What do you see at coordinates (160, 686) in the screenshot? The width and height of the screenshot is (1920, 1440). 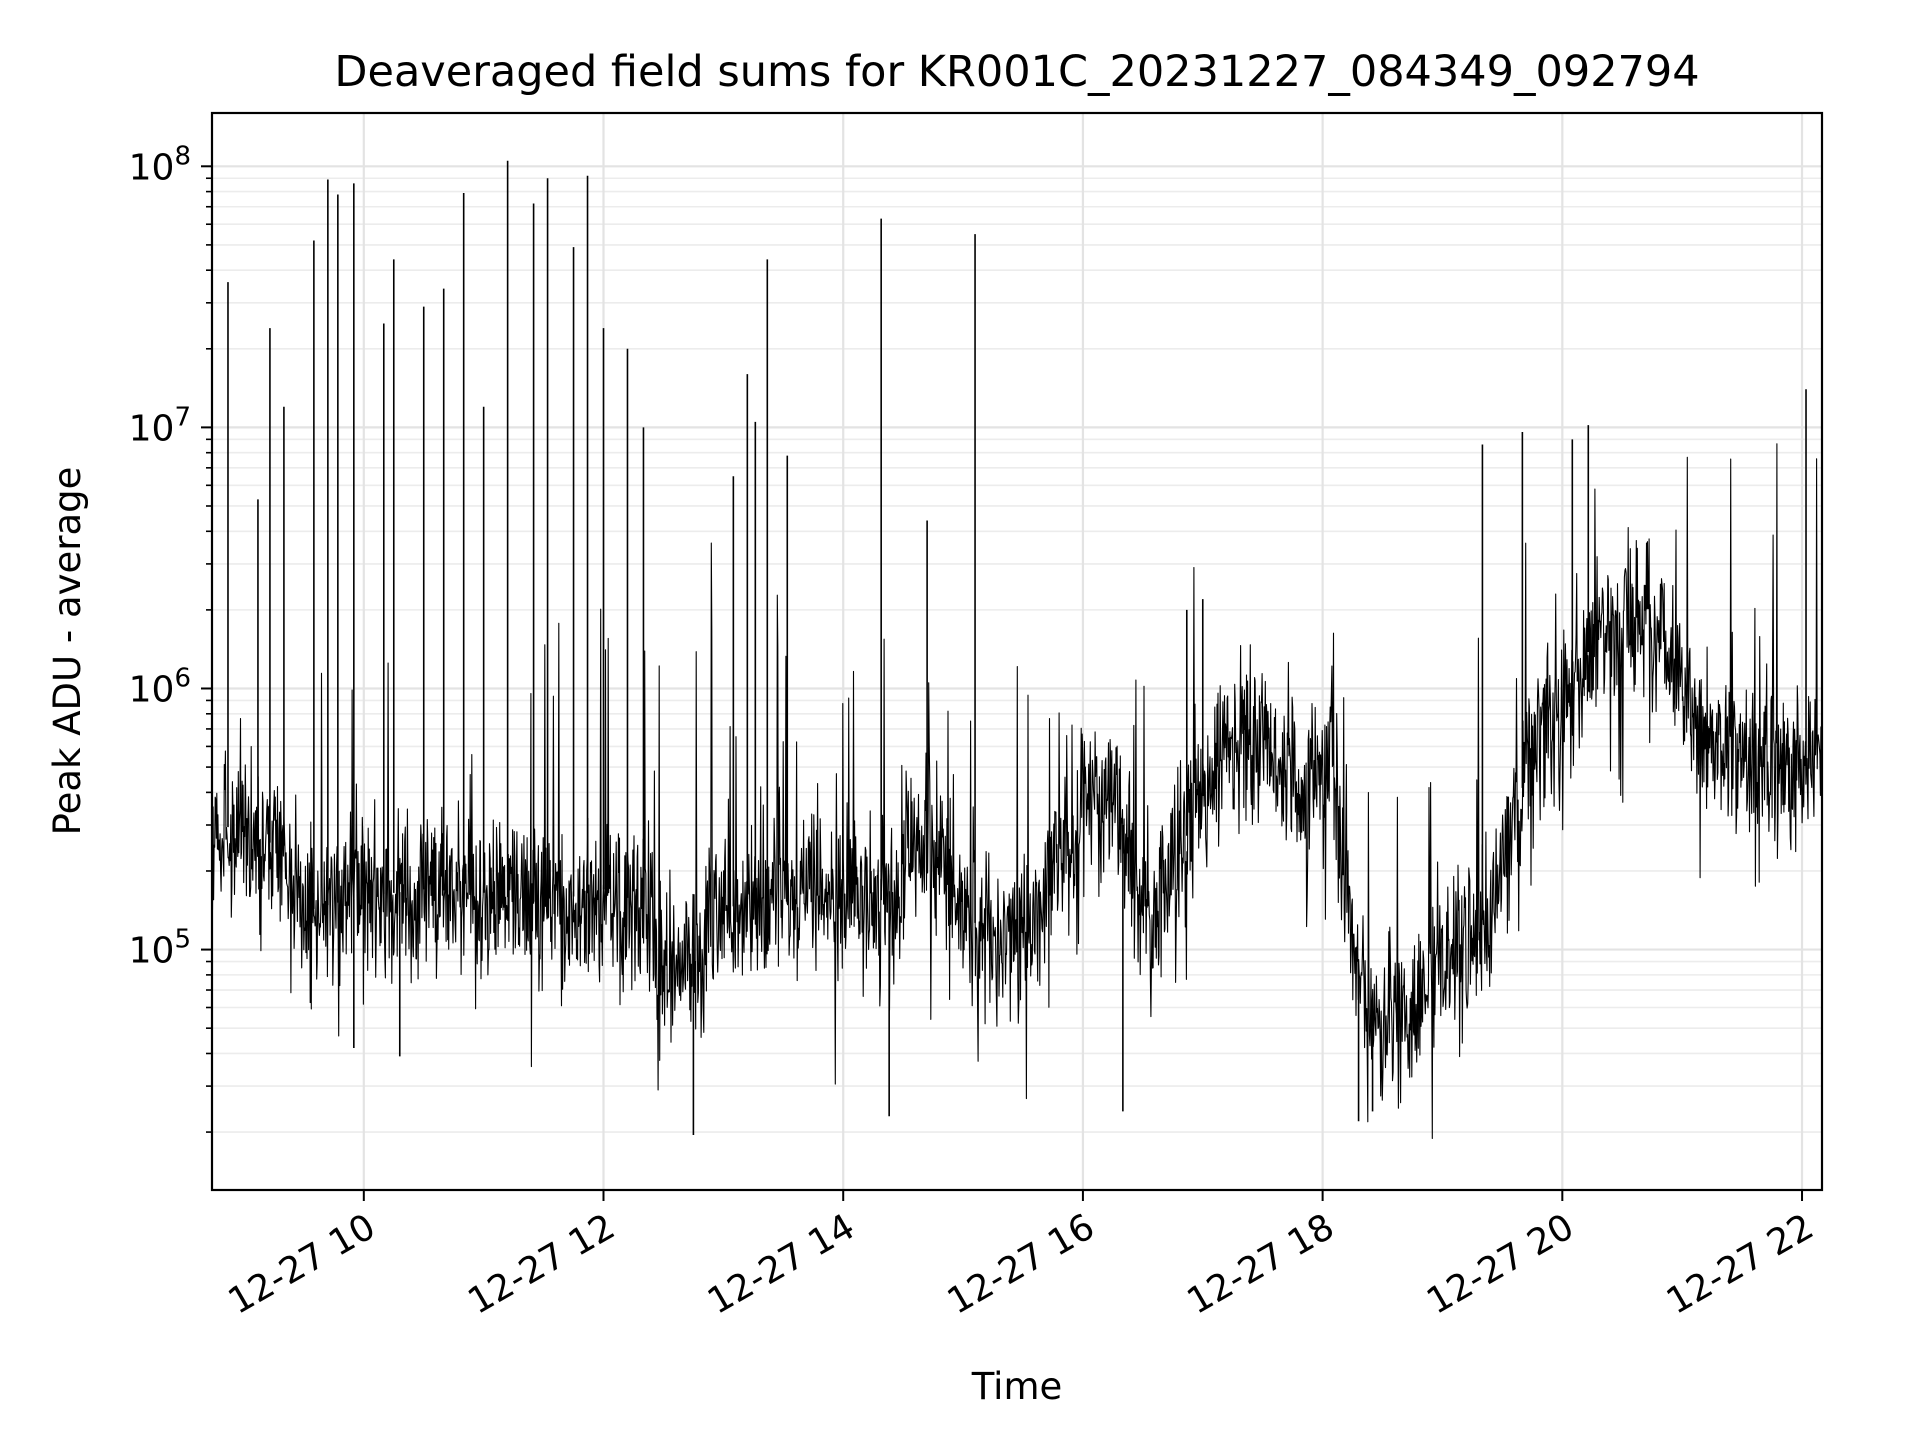 I see `y-tick-label: 10⁶` at bounding box center [160, 686].